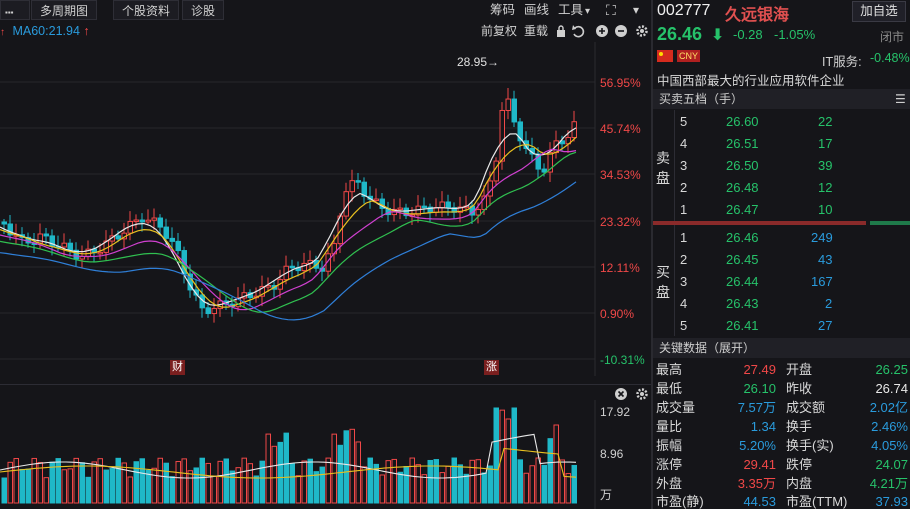  Describe the element at coordinates (756, 187) in the screenshot. I see `ask-row: 2 26.48 12` at that location.